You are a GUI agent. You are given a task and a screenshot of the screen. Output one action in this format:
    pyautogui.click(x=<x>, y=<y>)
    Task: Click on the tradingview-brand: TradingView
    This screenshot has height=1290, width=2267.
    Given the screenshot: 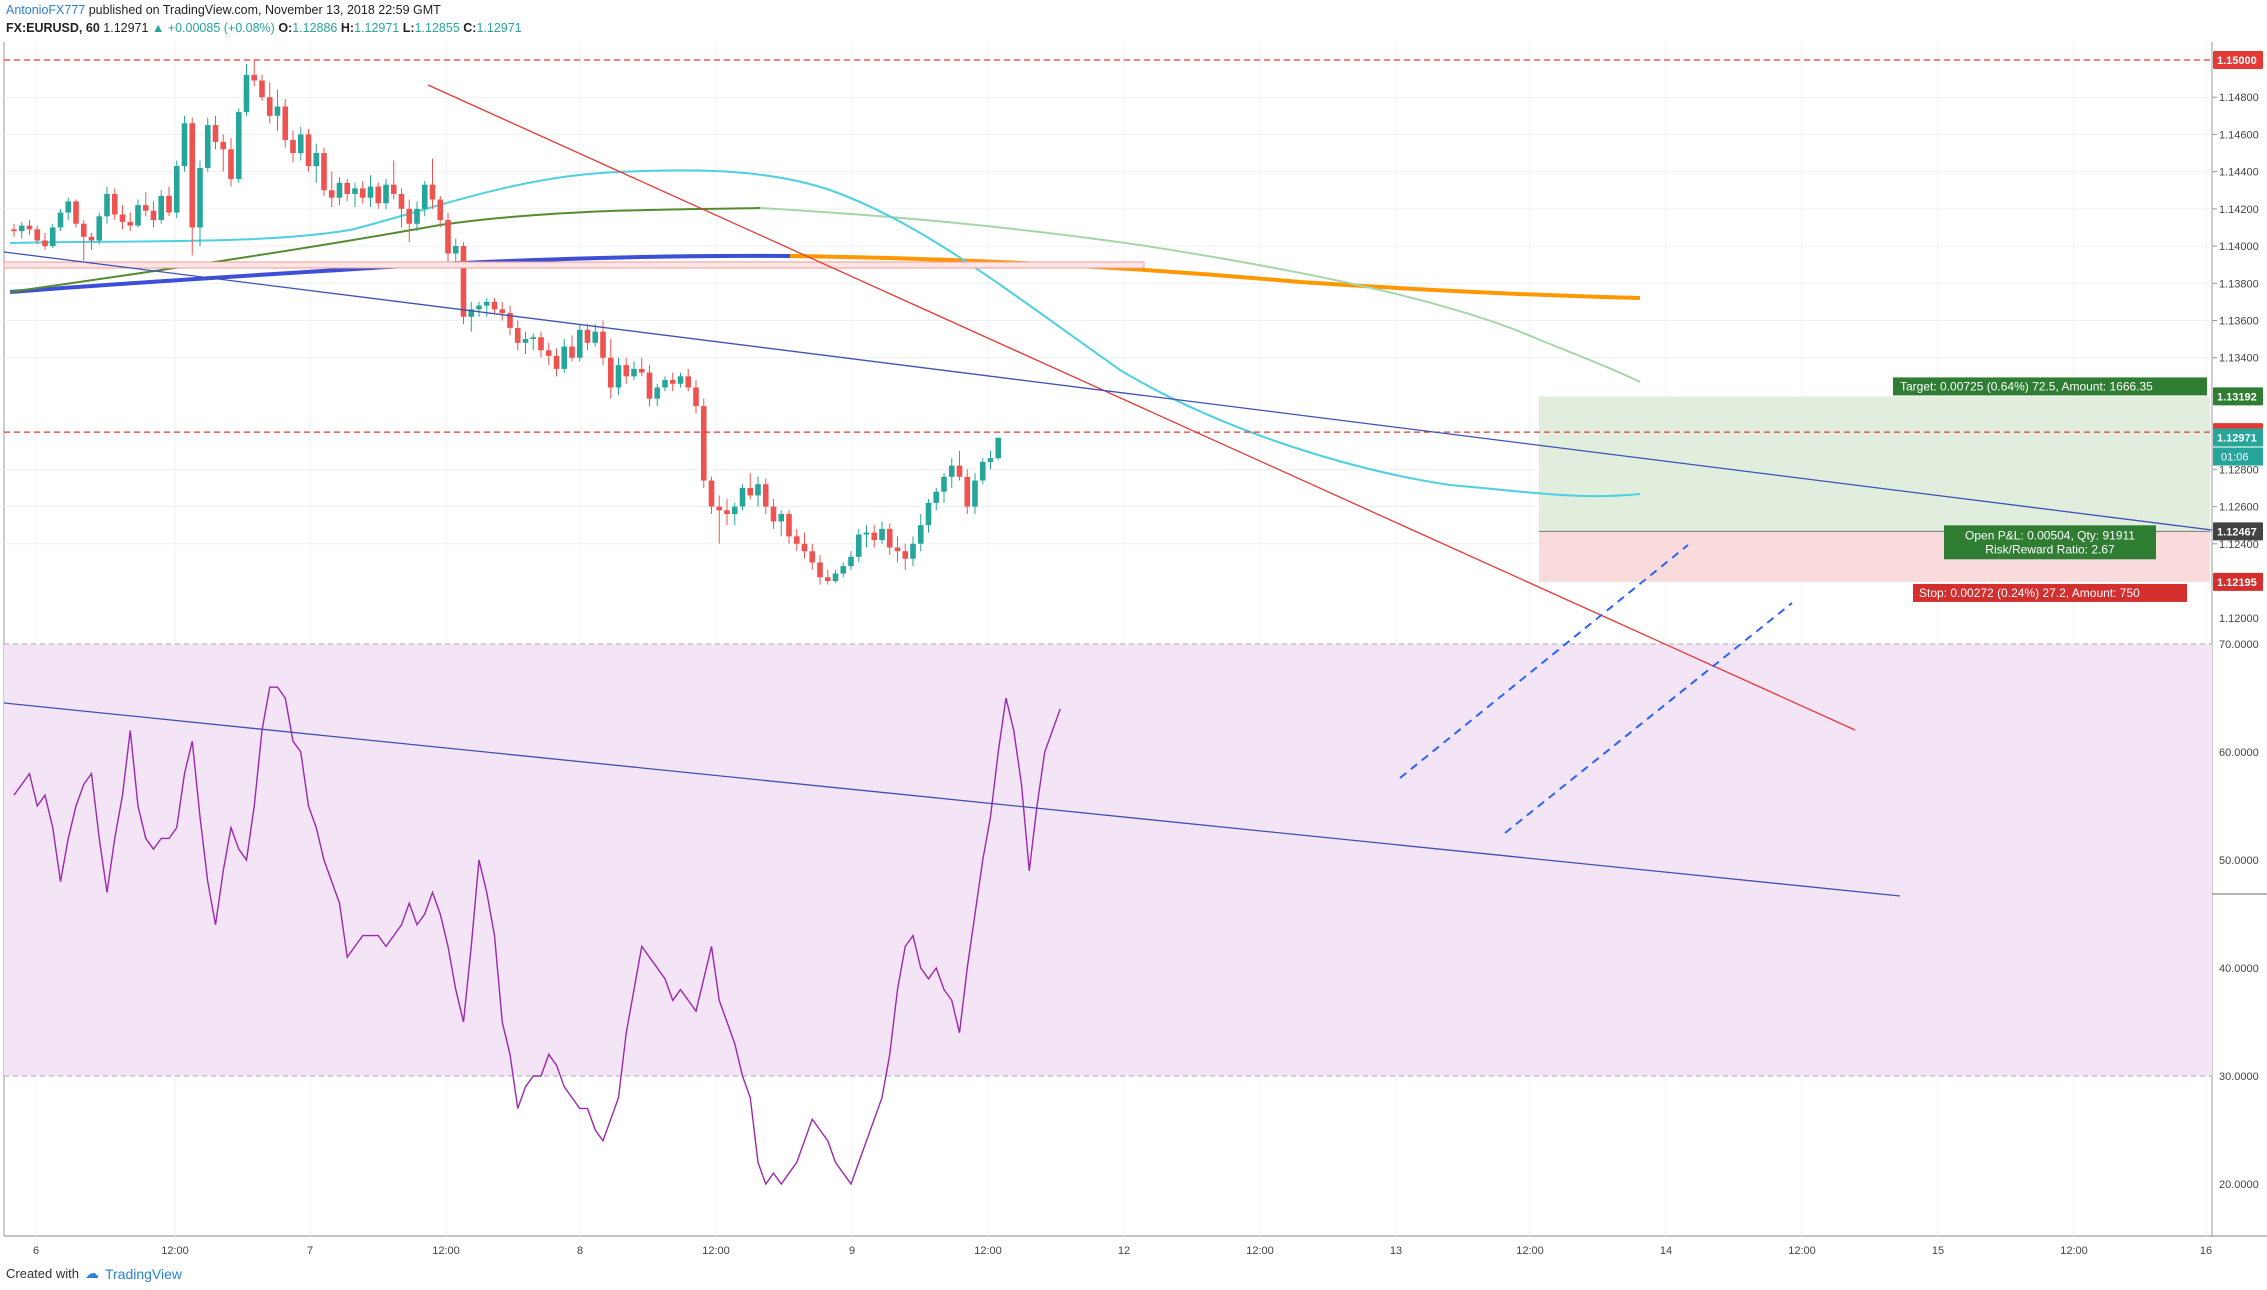 What is the action you would take?
    pyautogui.click(x=143, y=1273)
    